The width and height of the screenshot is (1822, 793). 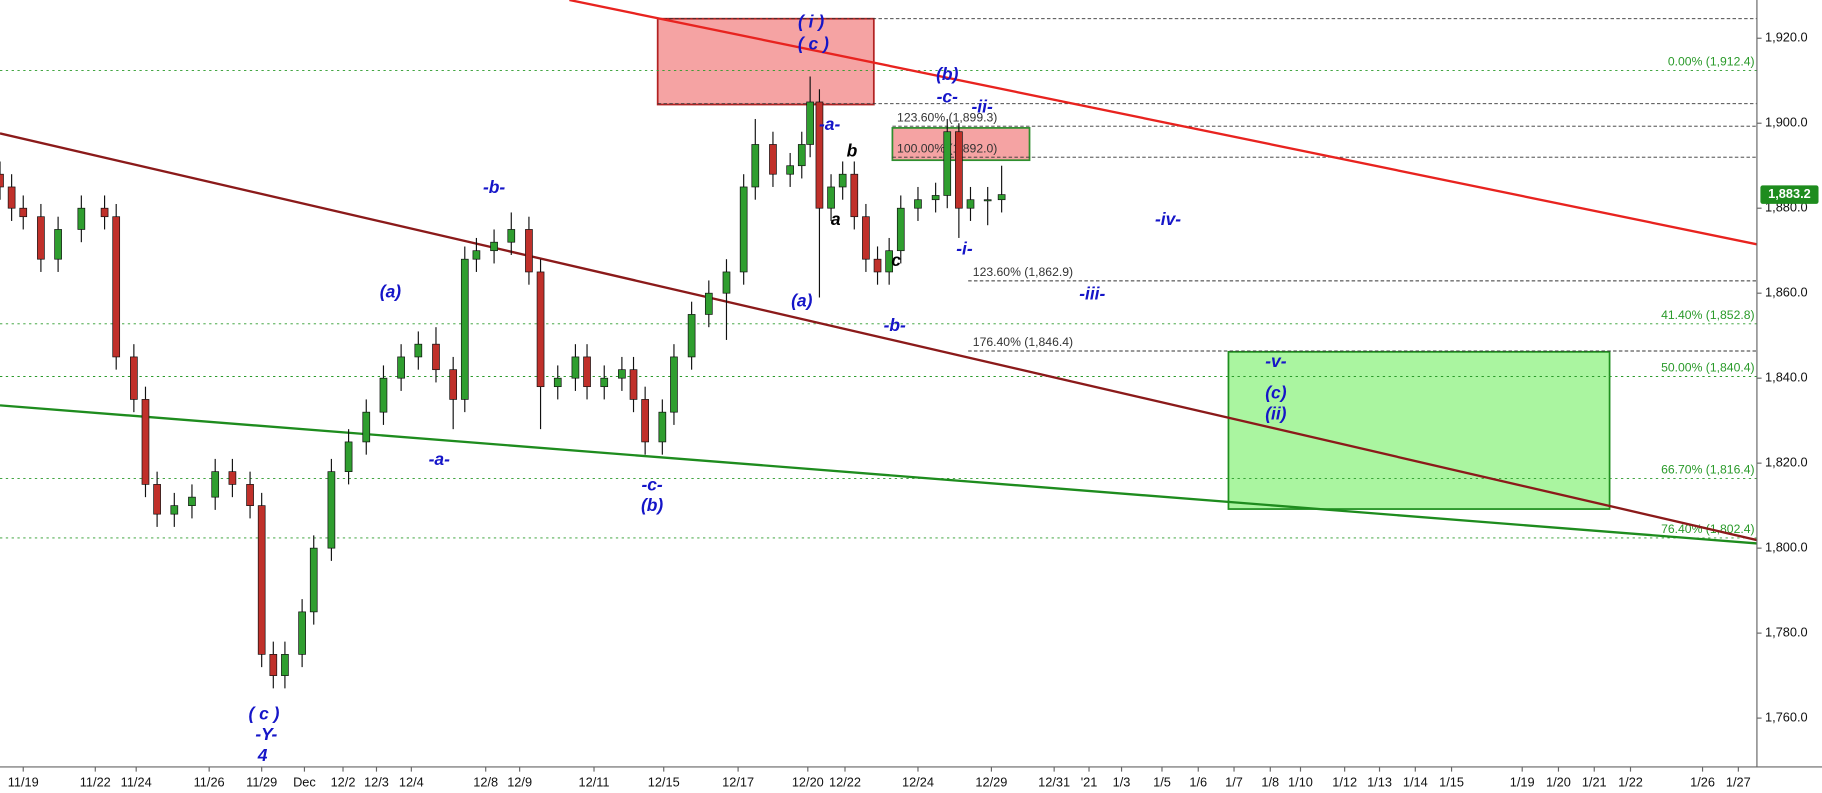 What do you see at coordinates (991, 782) in the screenshot?
I see `x-tick-label: 12/29` at bounding box center [991, 782].